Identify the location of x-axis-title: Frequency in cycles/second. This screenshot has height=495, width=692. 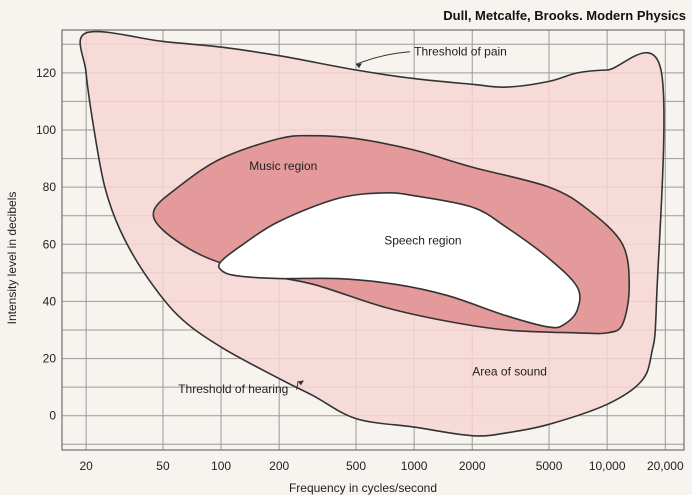
(363, 488).